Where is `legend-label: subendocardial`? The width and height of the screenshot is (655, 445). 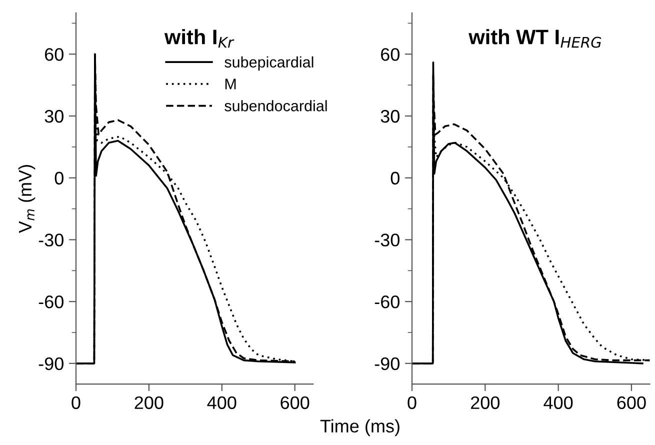 legend-label: subendocardial is located at coordinates (275, 106).